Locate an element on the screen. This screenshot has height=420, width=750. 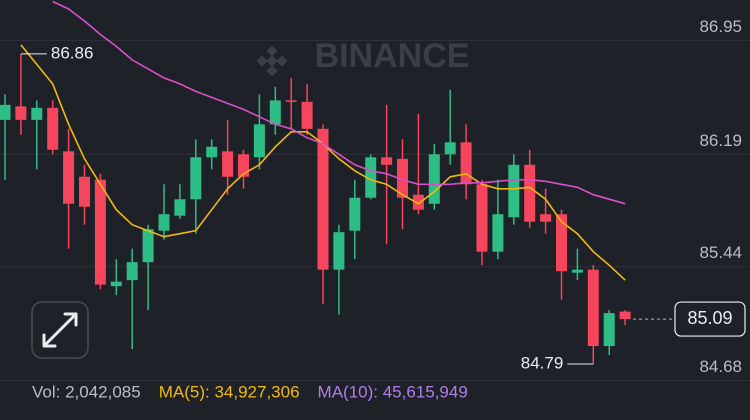
footer-text: MA(10): 45,615,949 is located at coordinates (393, 391).